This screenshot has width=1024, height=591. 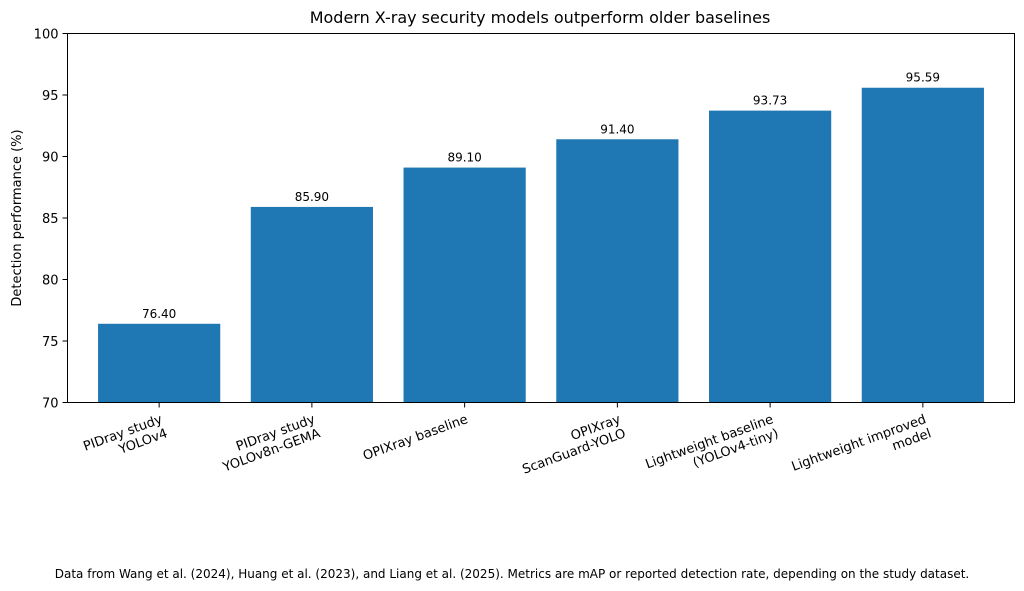 What do you see at coordinates (617, 129) in the screenshot?
I see `bar-value-label: 91.40` at bounding box center [617, 129].